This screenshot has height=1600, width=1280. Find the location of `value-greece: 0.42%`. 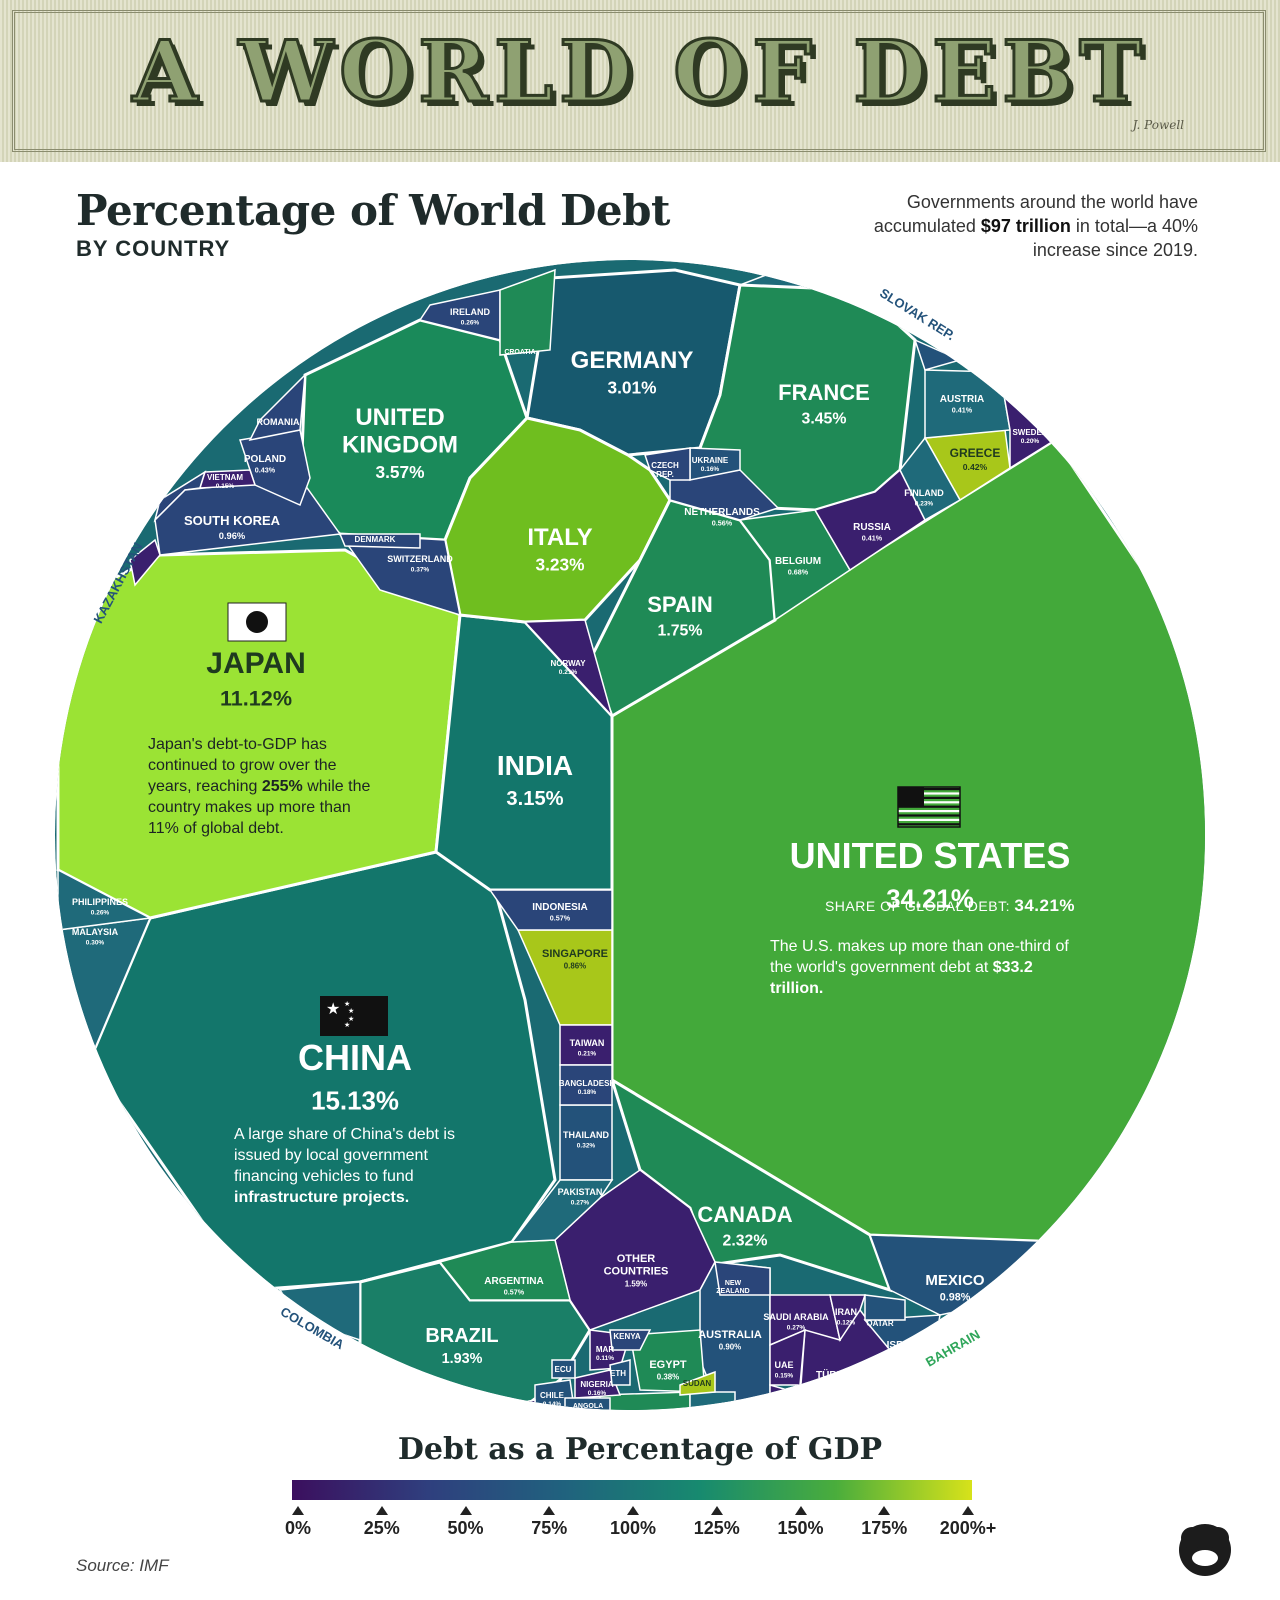

value-greece: 0.42% is located at coordinates (975, 467).